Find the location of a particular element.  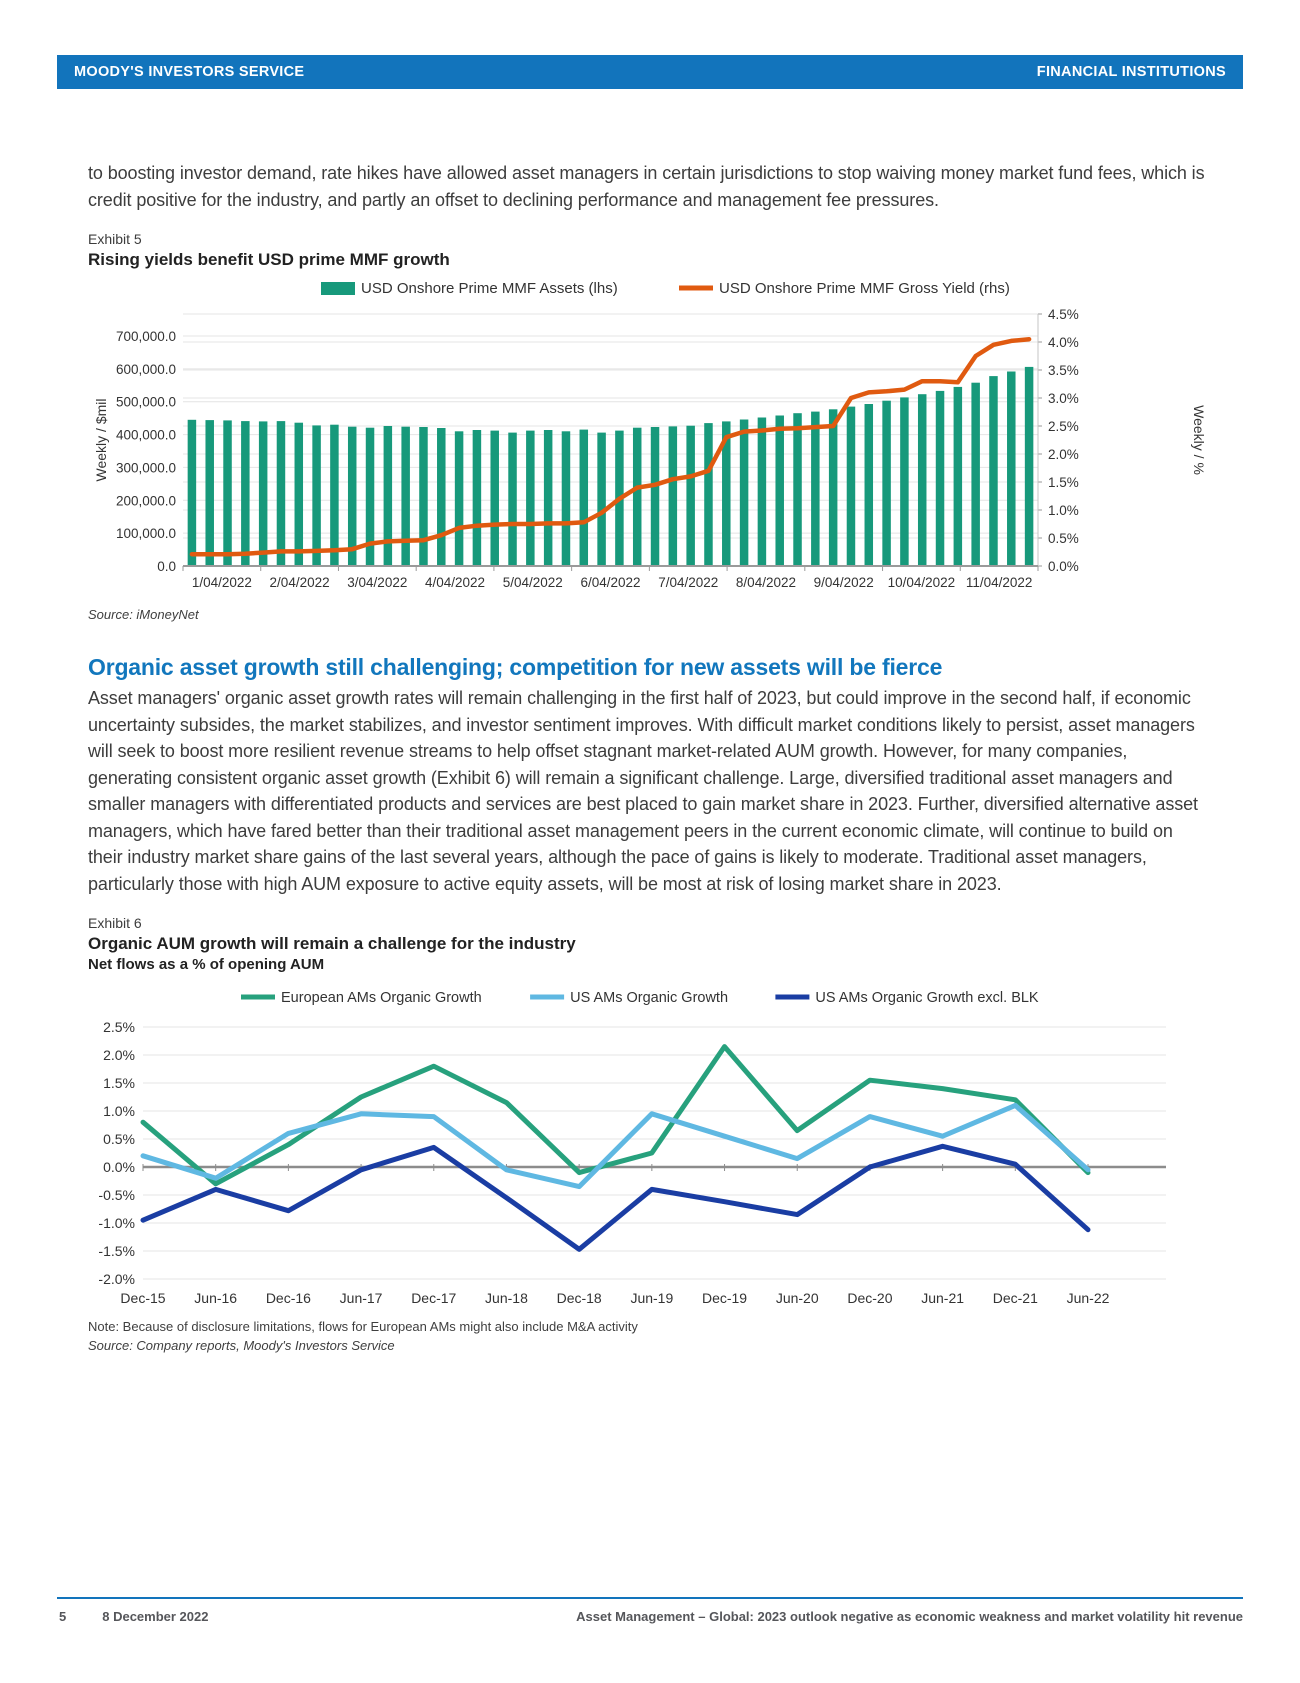

svg-text: 100,000.0 is located at coordinates (146, 533).